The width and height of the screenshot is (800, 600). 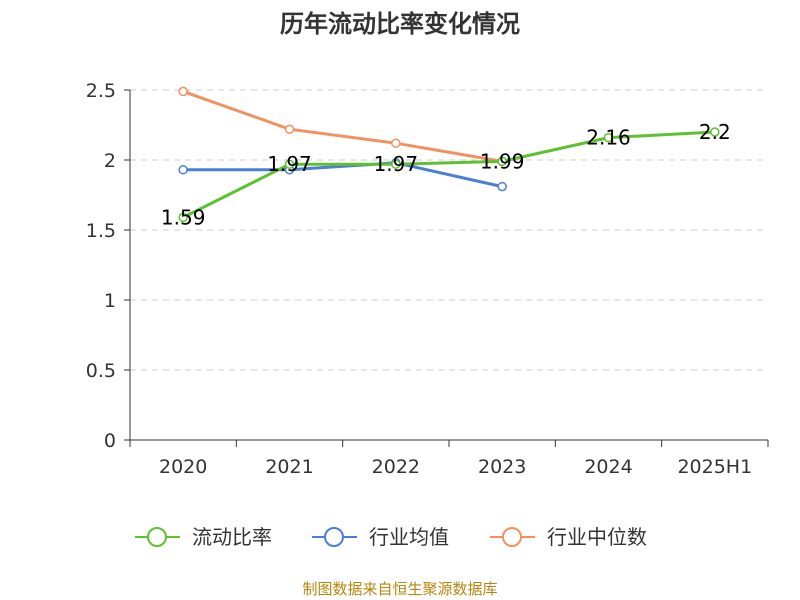 What do you see at coordinates (110, 301) in the screenshot?
I see `y-tick-label: 1` at bounding box center [110, 301].